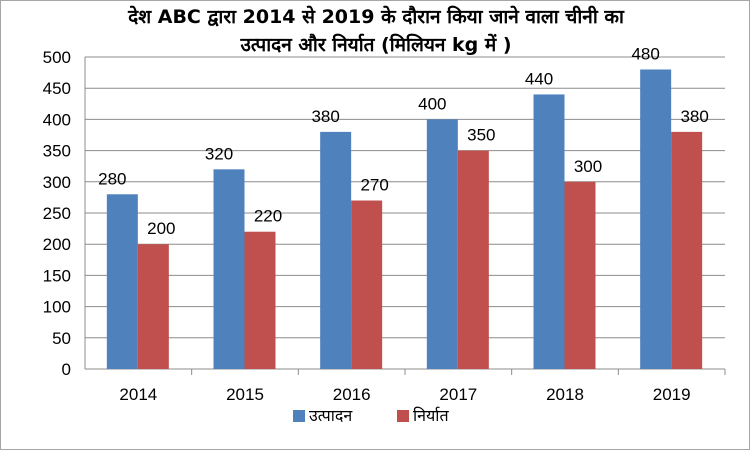 The image size is (752, 452). What do you see at coordinates (66, 369) in the screenshot?
I see `y-tick-label: 0` at bounding box center [66, 369].